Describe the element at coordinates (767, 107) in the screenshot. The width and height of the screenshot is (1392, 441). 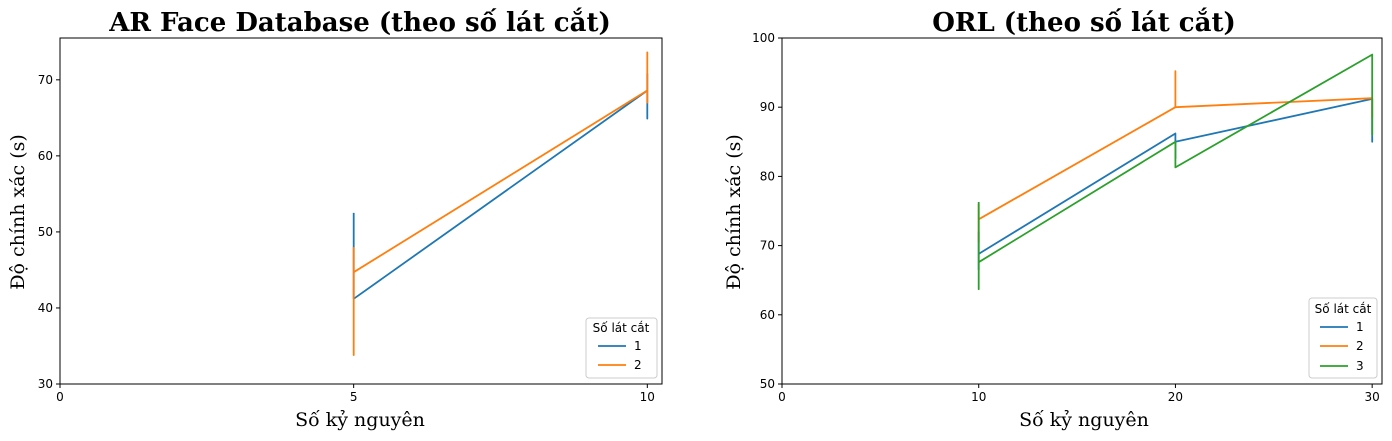
I see `y-tick-label: 90` at that location.